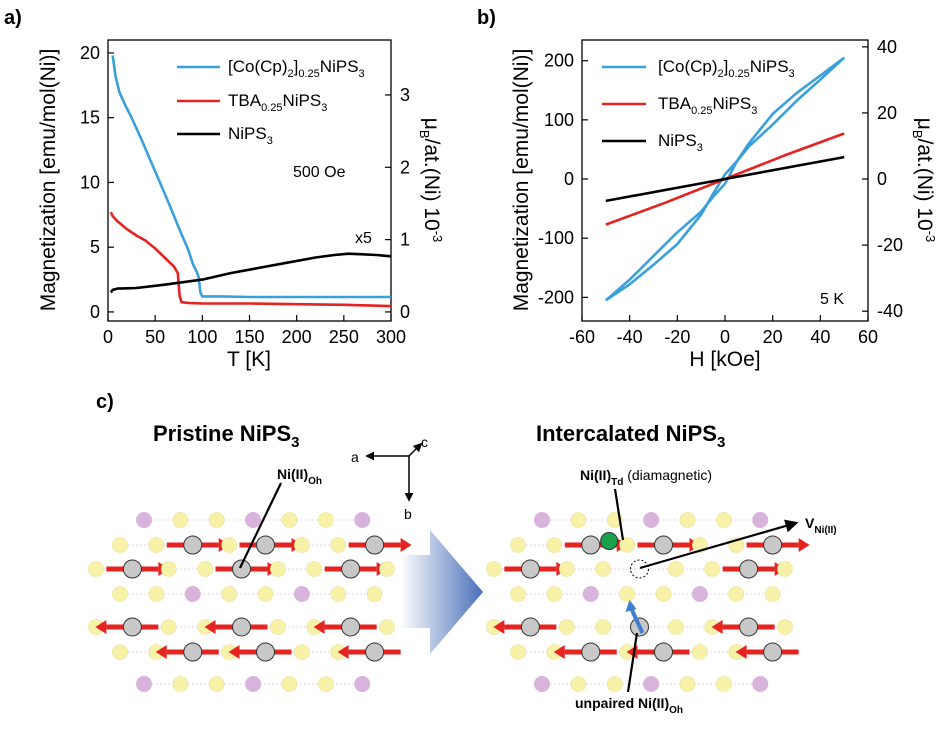  I want to click on pristine-lattice, so click(250, 602).